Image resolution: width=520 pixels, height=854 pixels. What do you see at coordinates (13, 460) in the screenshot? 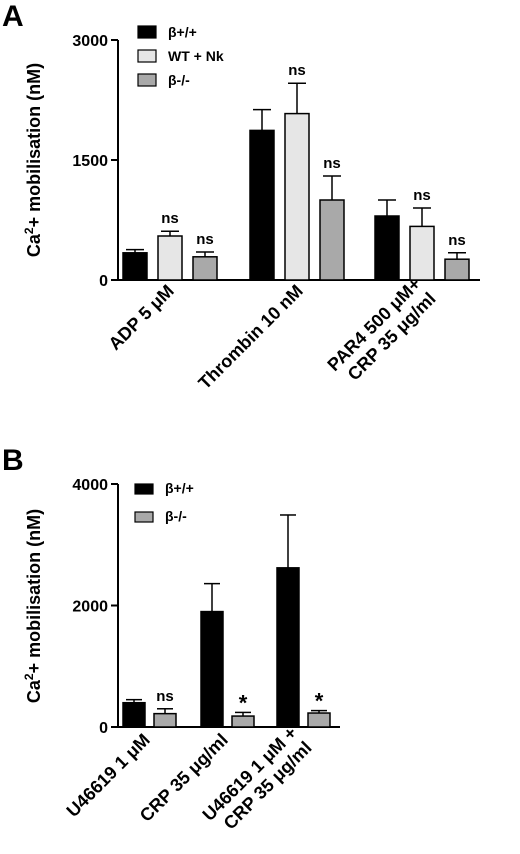
I see `panel-b-letter: B` at bounding box center [13, 460].